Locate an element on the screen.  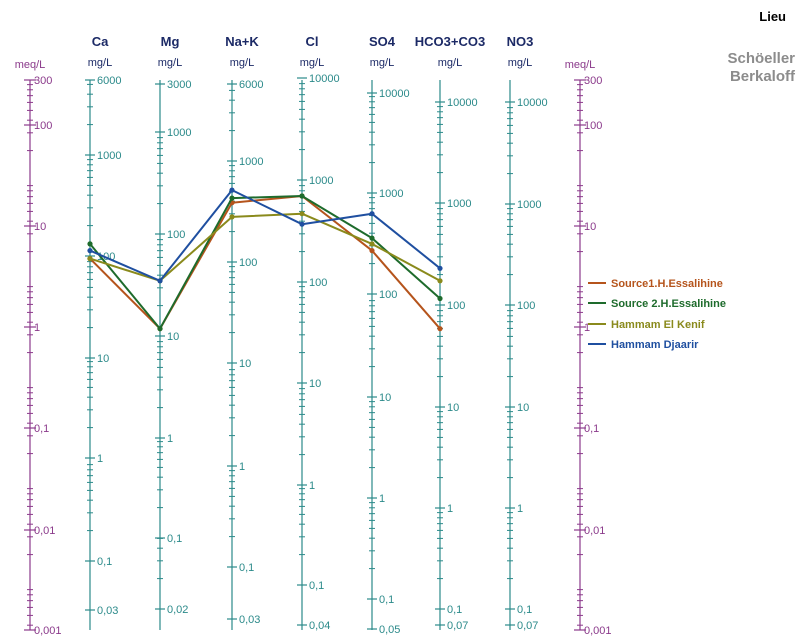
meq-axis-left-unit: meq/L is located at coordinates (30, 65).